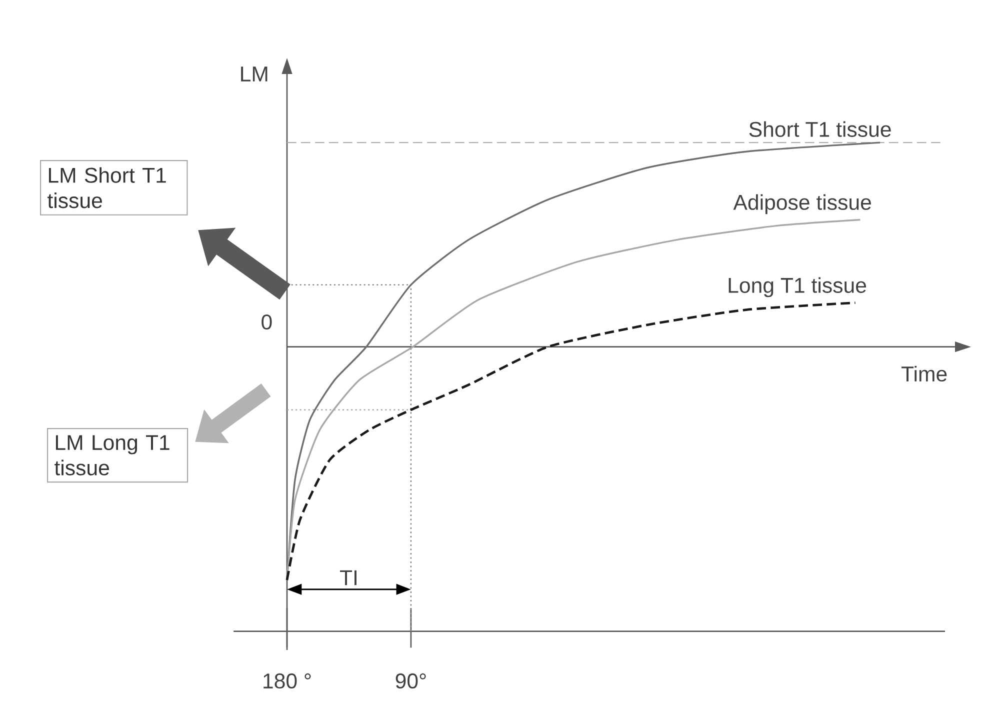  What do you see at coordinates (820, 129) in the screenshot?
I see `series-label: Short T1 tissue` at bounding box center [820, 129].